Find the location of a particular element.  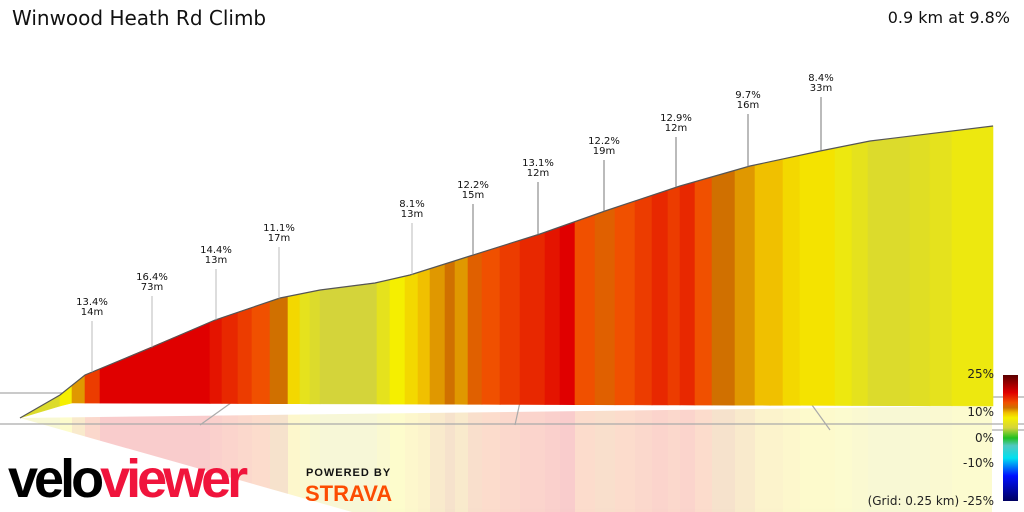

veloviewer-logo: veloviewer is located at coordinates (128, 479).